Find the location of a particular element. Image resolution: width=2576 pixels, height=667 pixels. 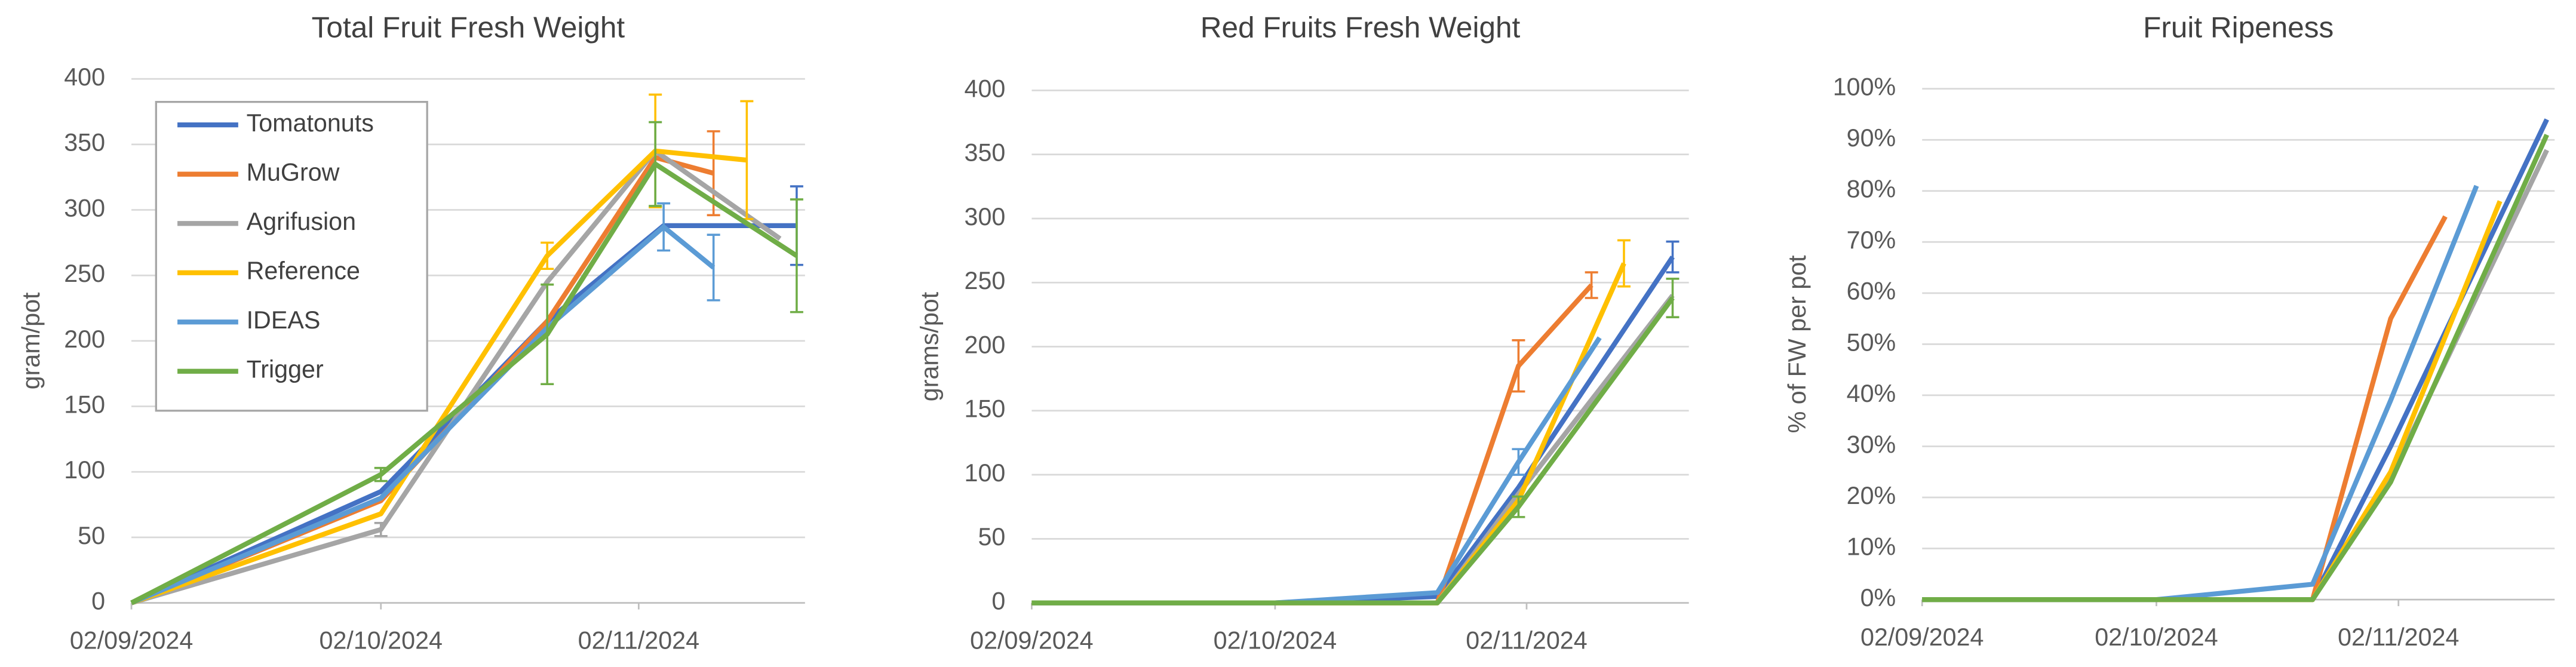

y-axis-title: grams/pot is located at coordinates (930, 346).